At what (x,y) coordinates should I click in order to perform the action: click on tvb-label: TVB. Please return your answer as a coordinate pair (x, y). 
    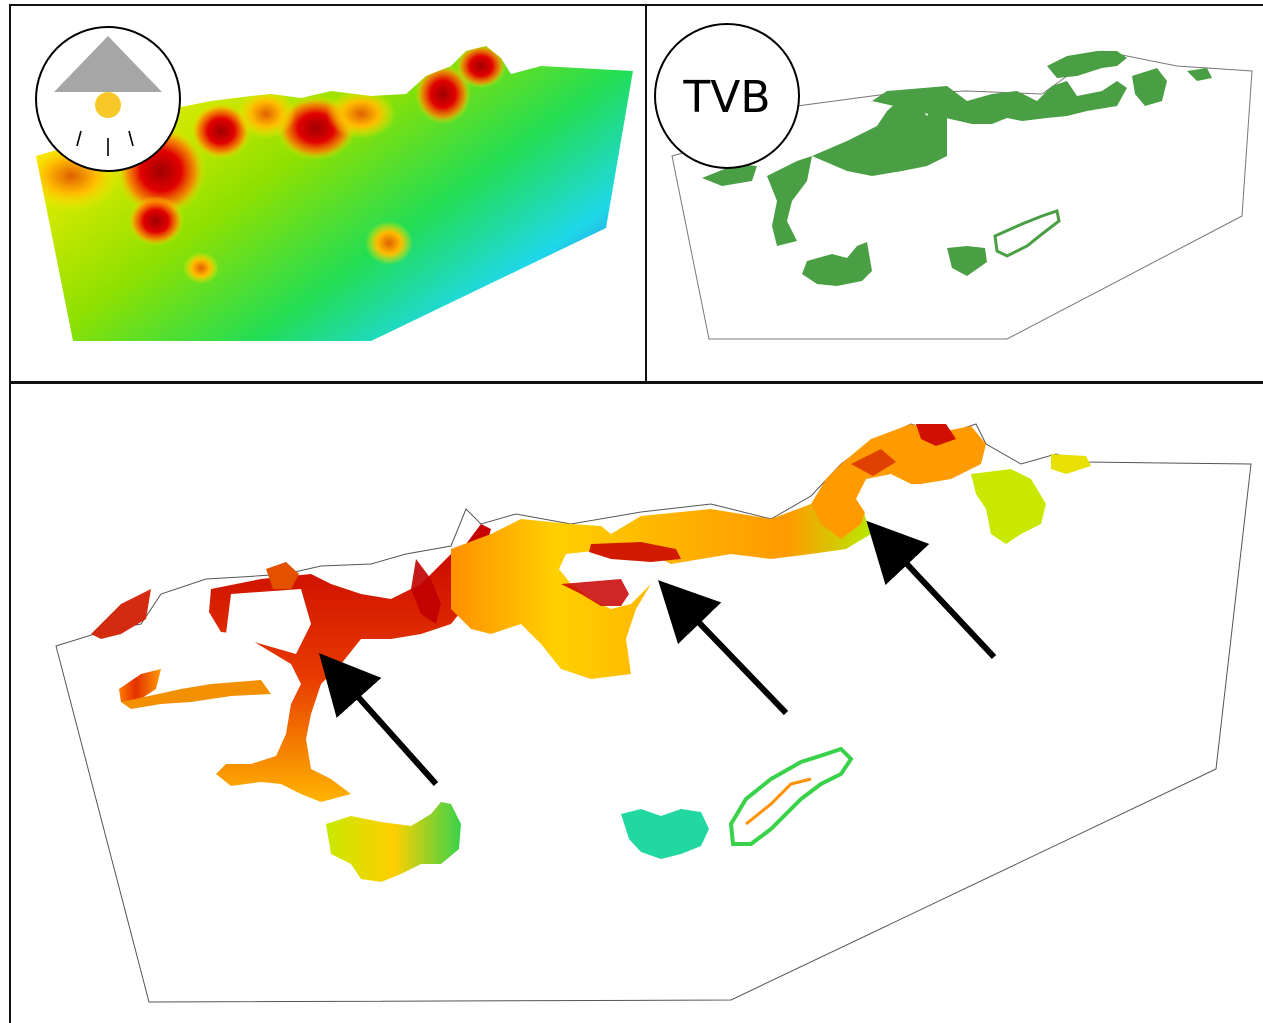
    Looking at the image, I should click on (726, 97).